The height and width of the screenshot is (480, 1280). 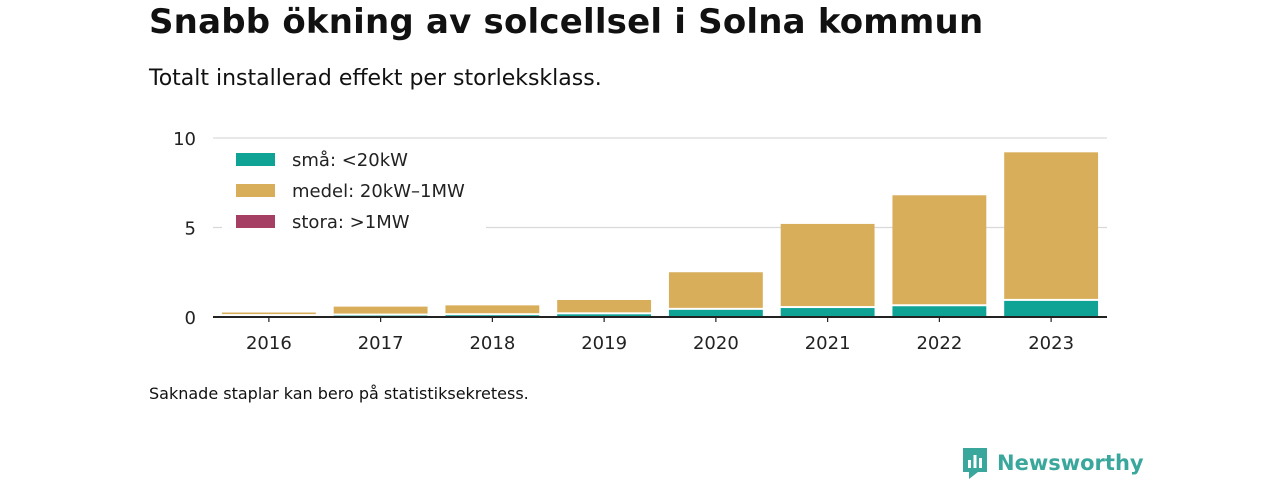 I want to click on x-tick-label: 2021, so click(x=828, y=343).